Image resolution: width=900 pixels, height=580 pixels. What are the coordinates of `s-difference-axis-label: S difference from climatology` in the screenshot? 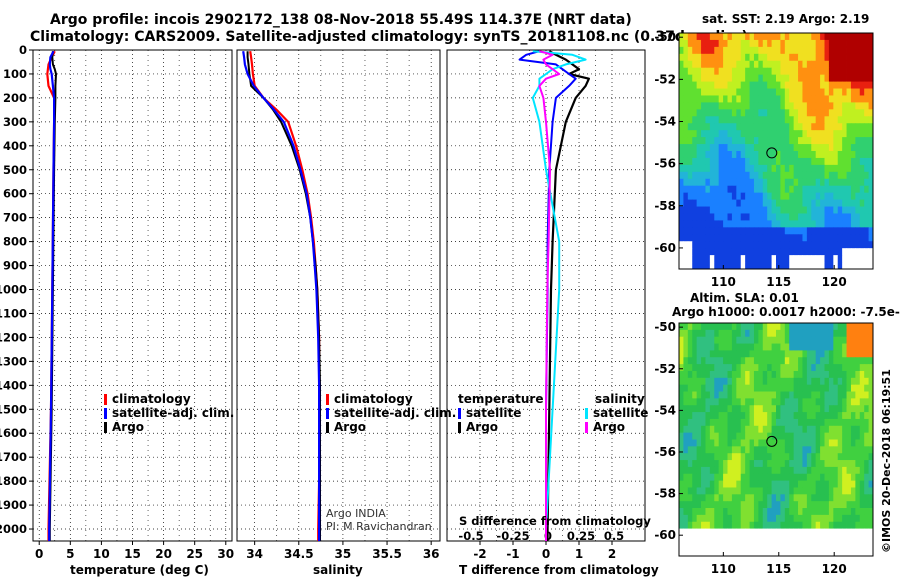 It's located at (555, 521).